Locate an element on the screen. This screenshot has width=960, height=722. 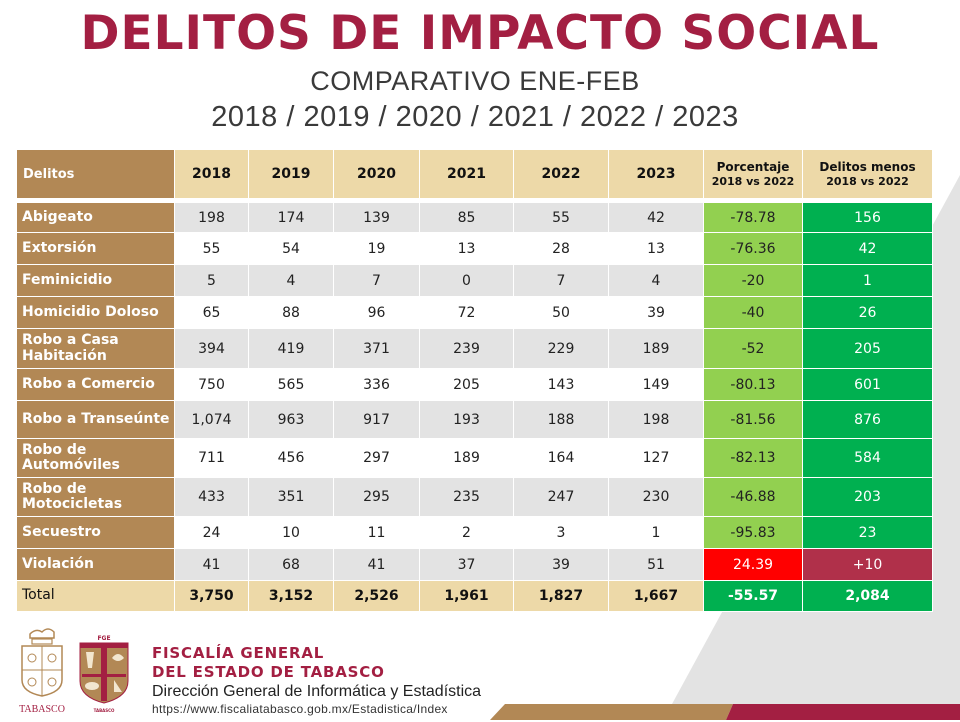
difference-cell: 26 is located at coordinates (867, 312).